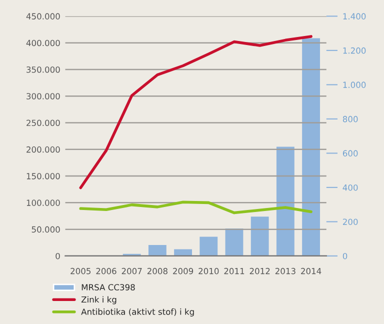 Image resolution: width=384 pixels, height=324 pixels. I want to click on y-tick-label: 350.000, so click(43, 69).